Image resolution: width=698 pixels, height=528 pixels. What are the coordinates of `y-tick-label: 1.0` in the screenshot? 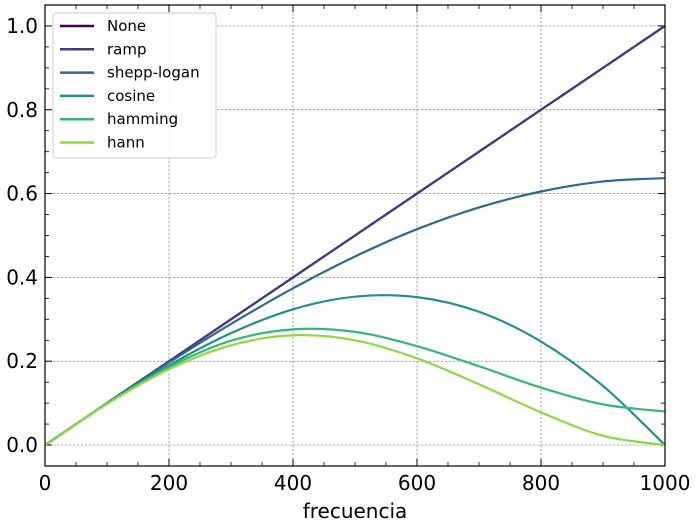 It's located at (22, 26).